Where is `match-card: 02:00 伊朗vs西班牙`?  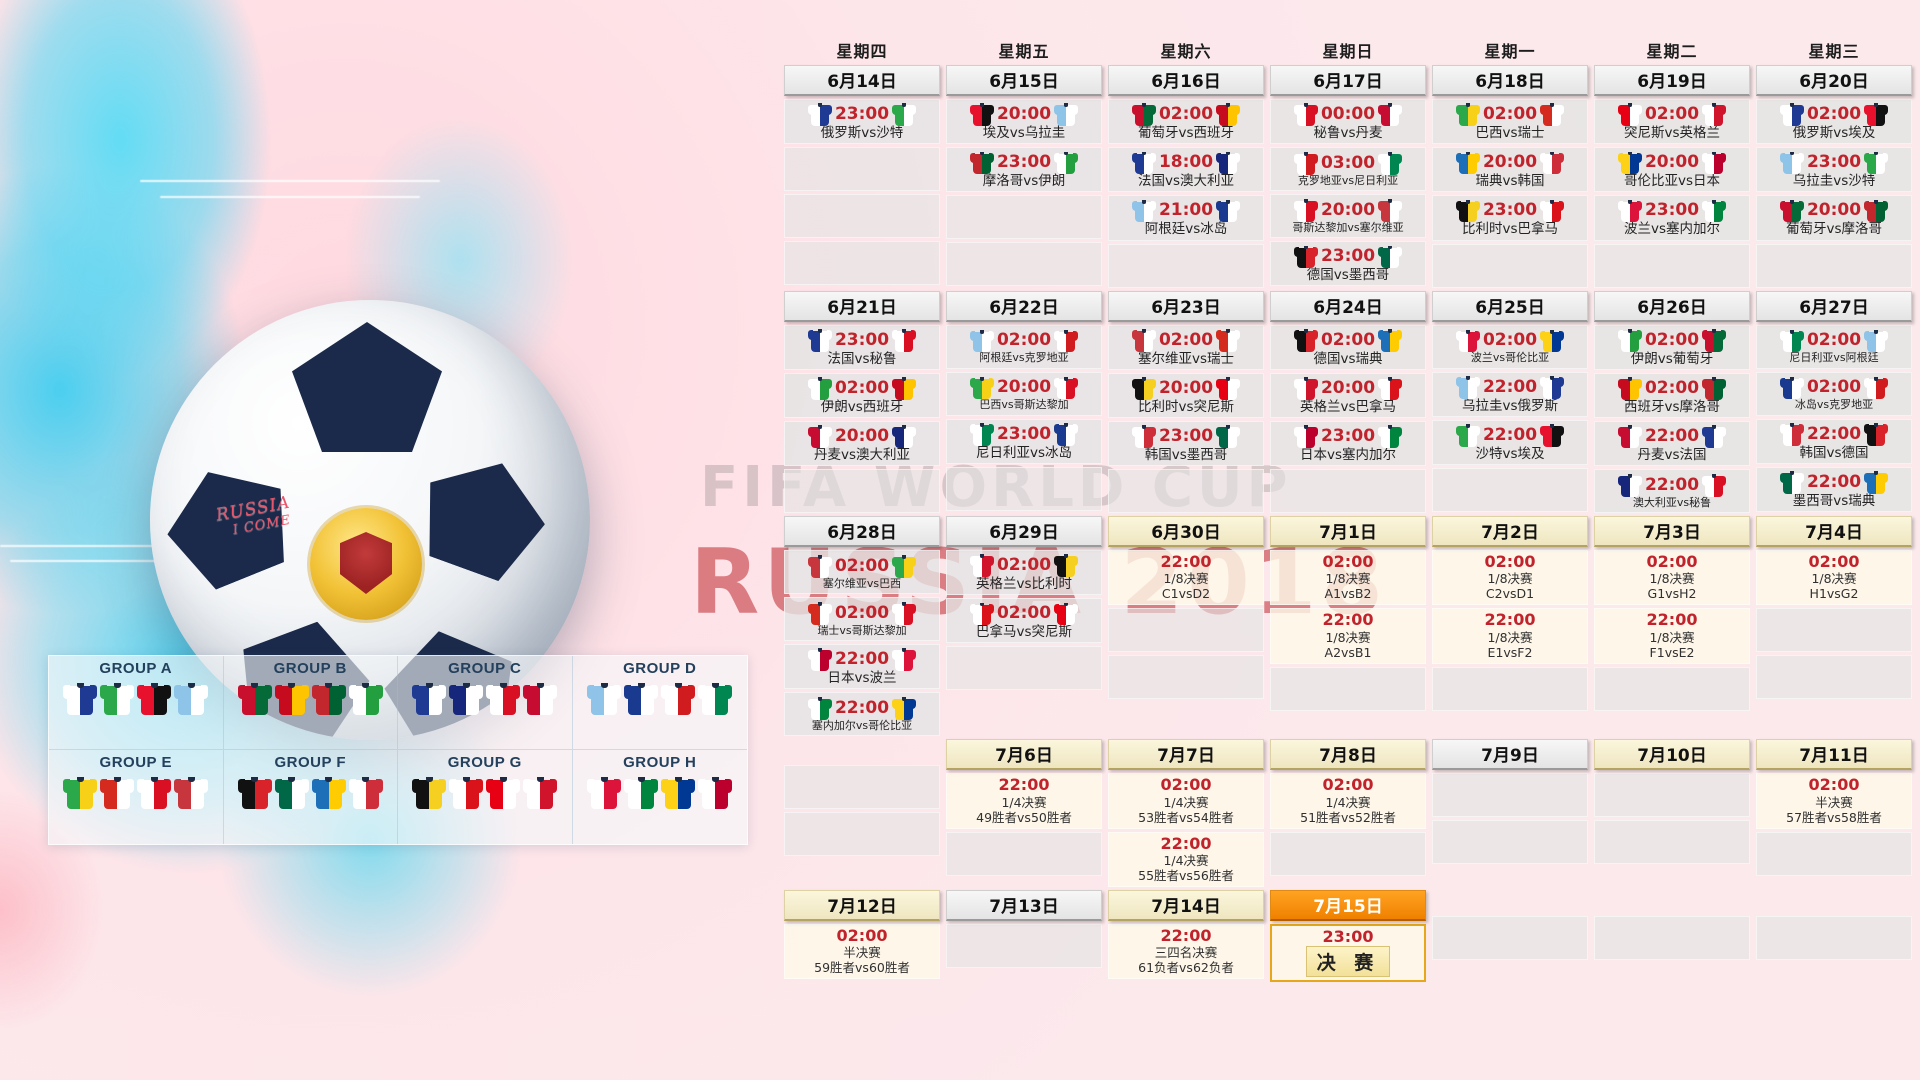
match-card: 02:00 伊朗vs西班牙 is located at coordinates (862, 395).